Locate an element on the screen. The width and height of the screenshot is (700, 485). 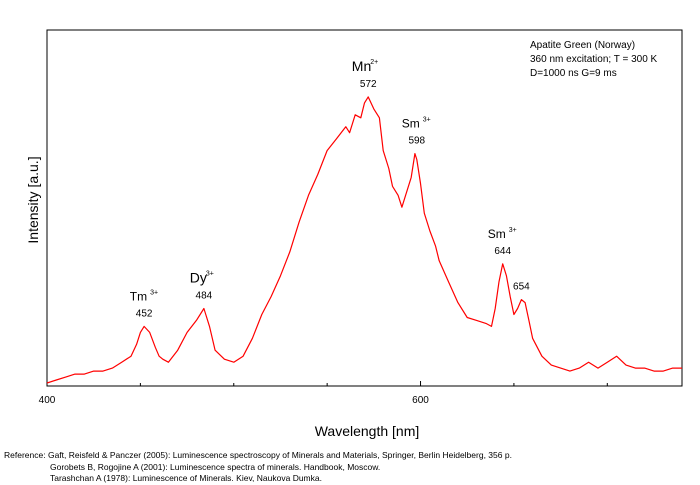
peak-wavelength-label: 452 is located at coordinates (144, 313).